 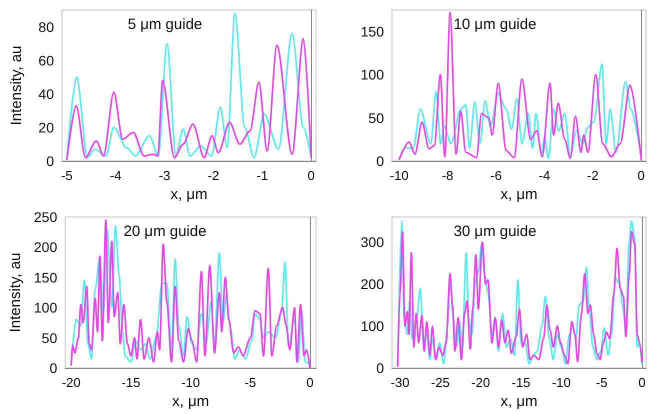 I want to click on chart-title: 10 μm guide, so click(x=495, y=24).